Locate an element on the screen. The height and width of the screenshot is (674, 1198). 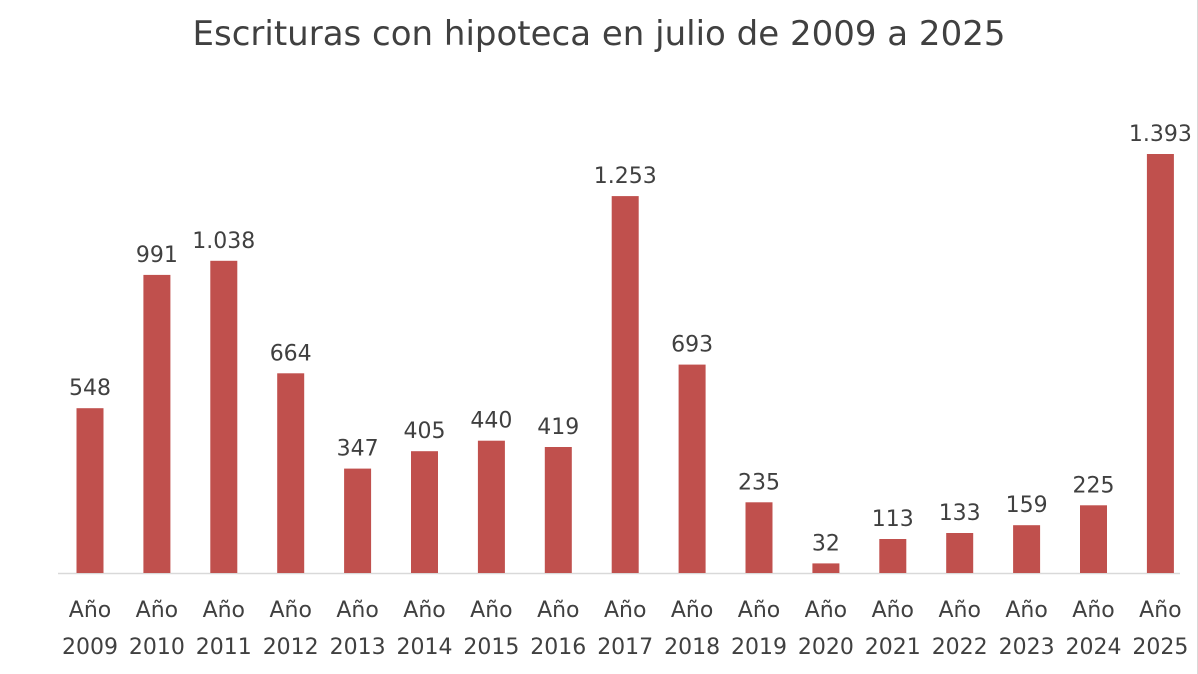
data-label-2020: 32 is located at coordinates (826, 543).